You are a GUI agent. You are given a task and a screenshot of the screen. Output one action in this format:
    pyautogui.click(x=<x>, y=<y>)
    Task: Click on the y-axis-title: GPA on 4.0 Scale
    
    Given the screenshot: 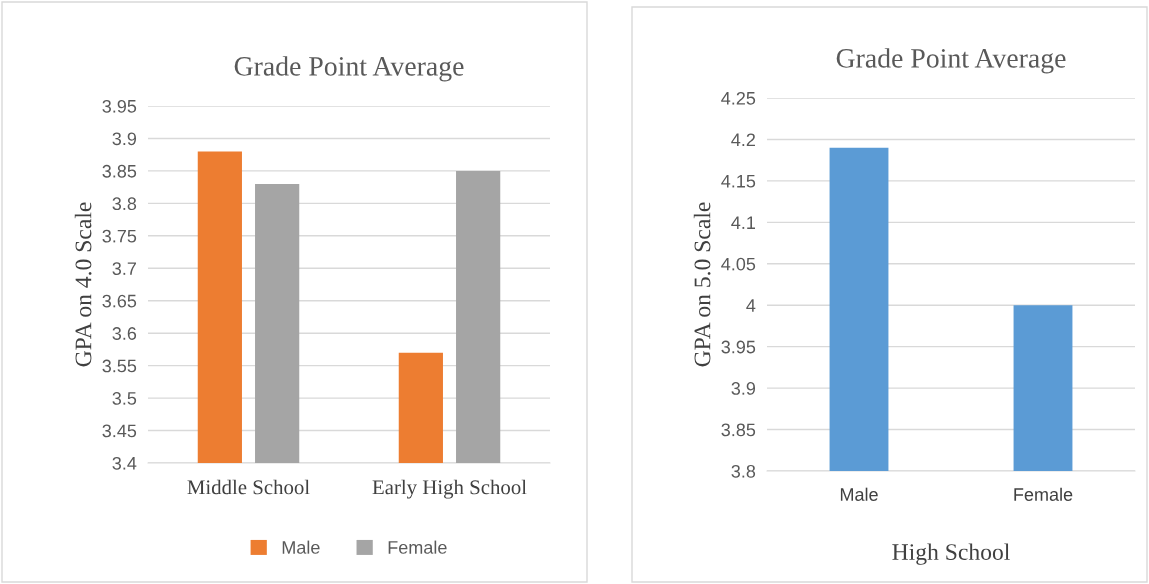 What is the action you would take?
    pyautogui.click(x=83, y=284)
    